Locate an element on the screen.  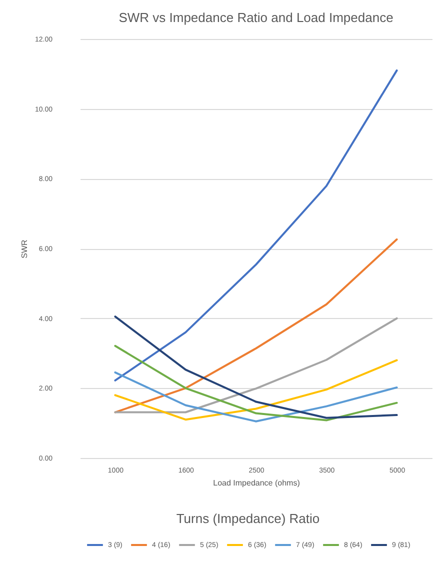
chart-title: SWR vs Impedance Ratio and Load Impedance is located at coordinates (256, 17).